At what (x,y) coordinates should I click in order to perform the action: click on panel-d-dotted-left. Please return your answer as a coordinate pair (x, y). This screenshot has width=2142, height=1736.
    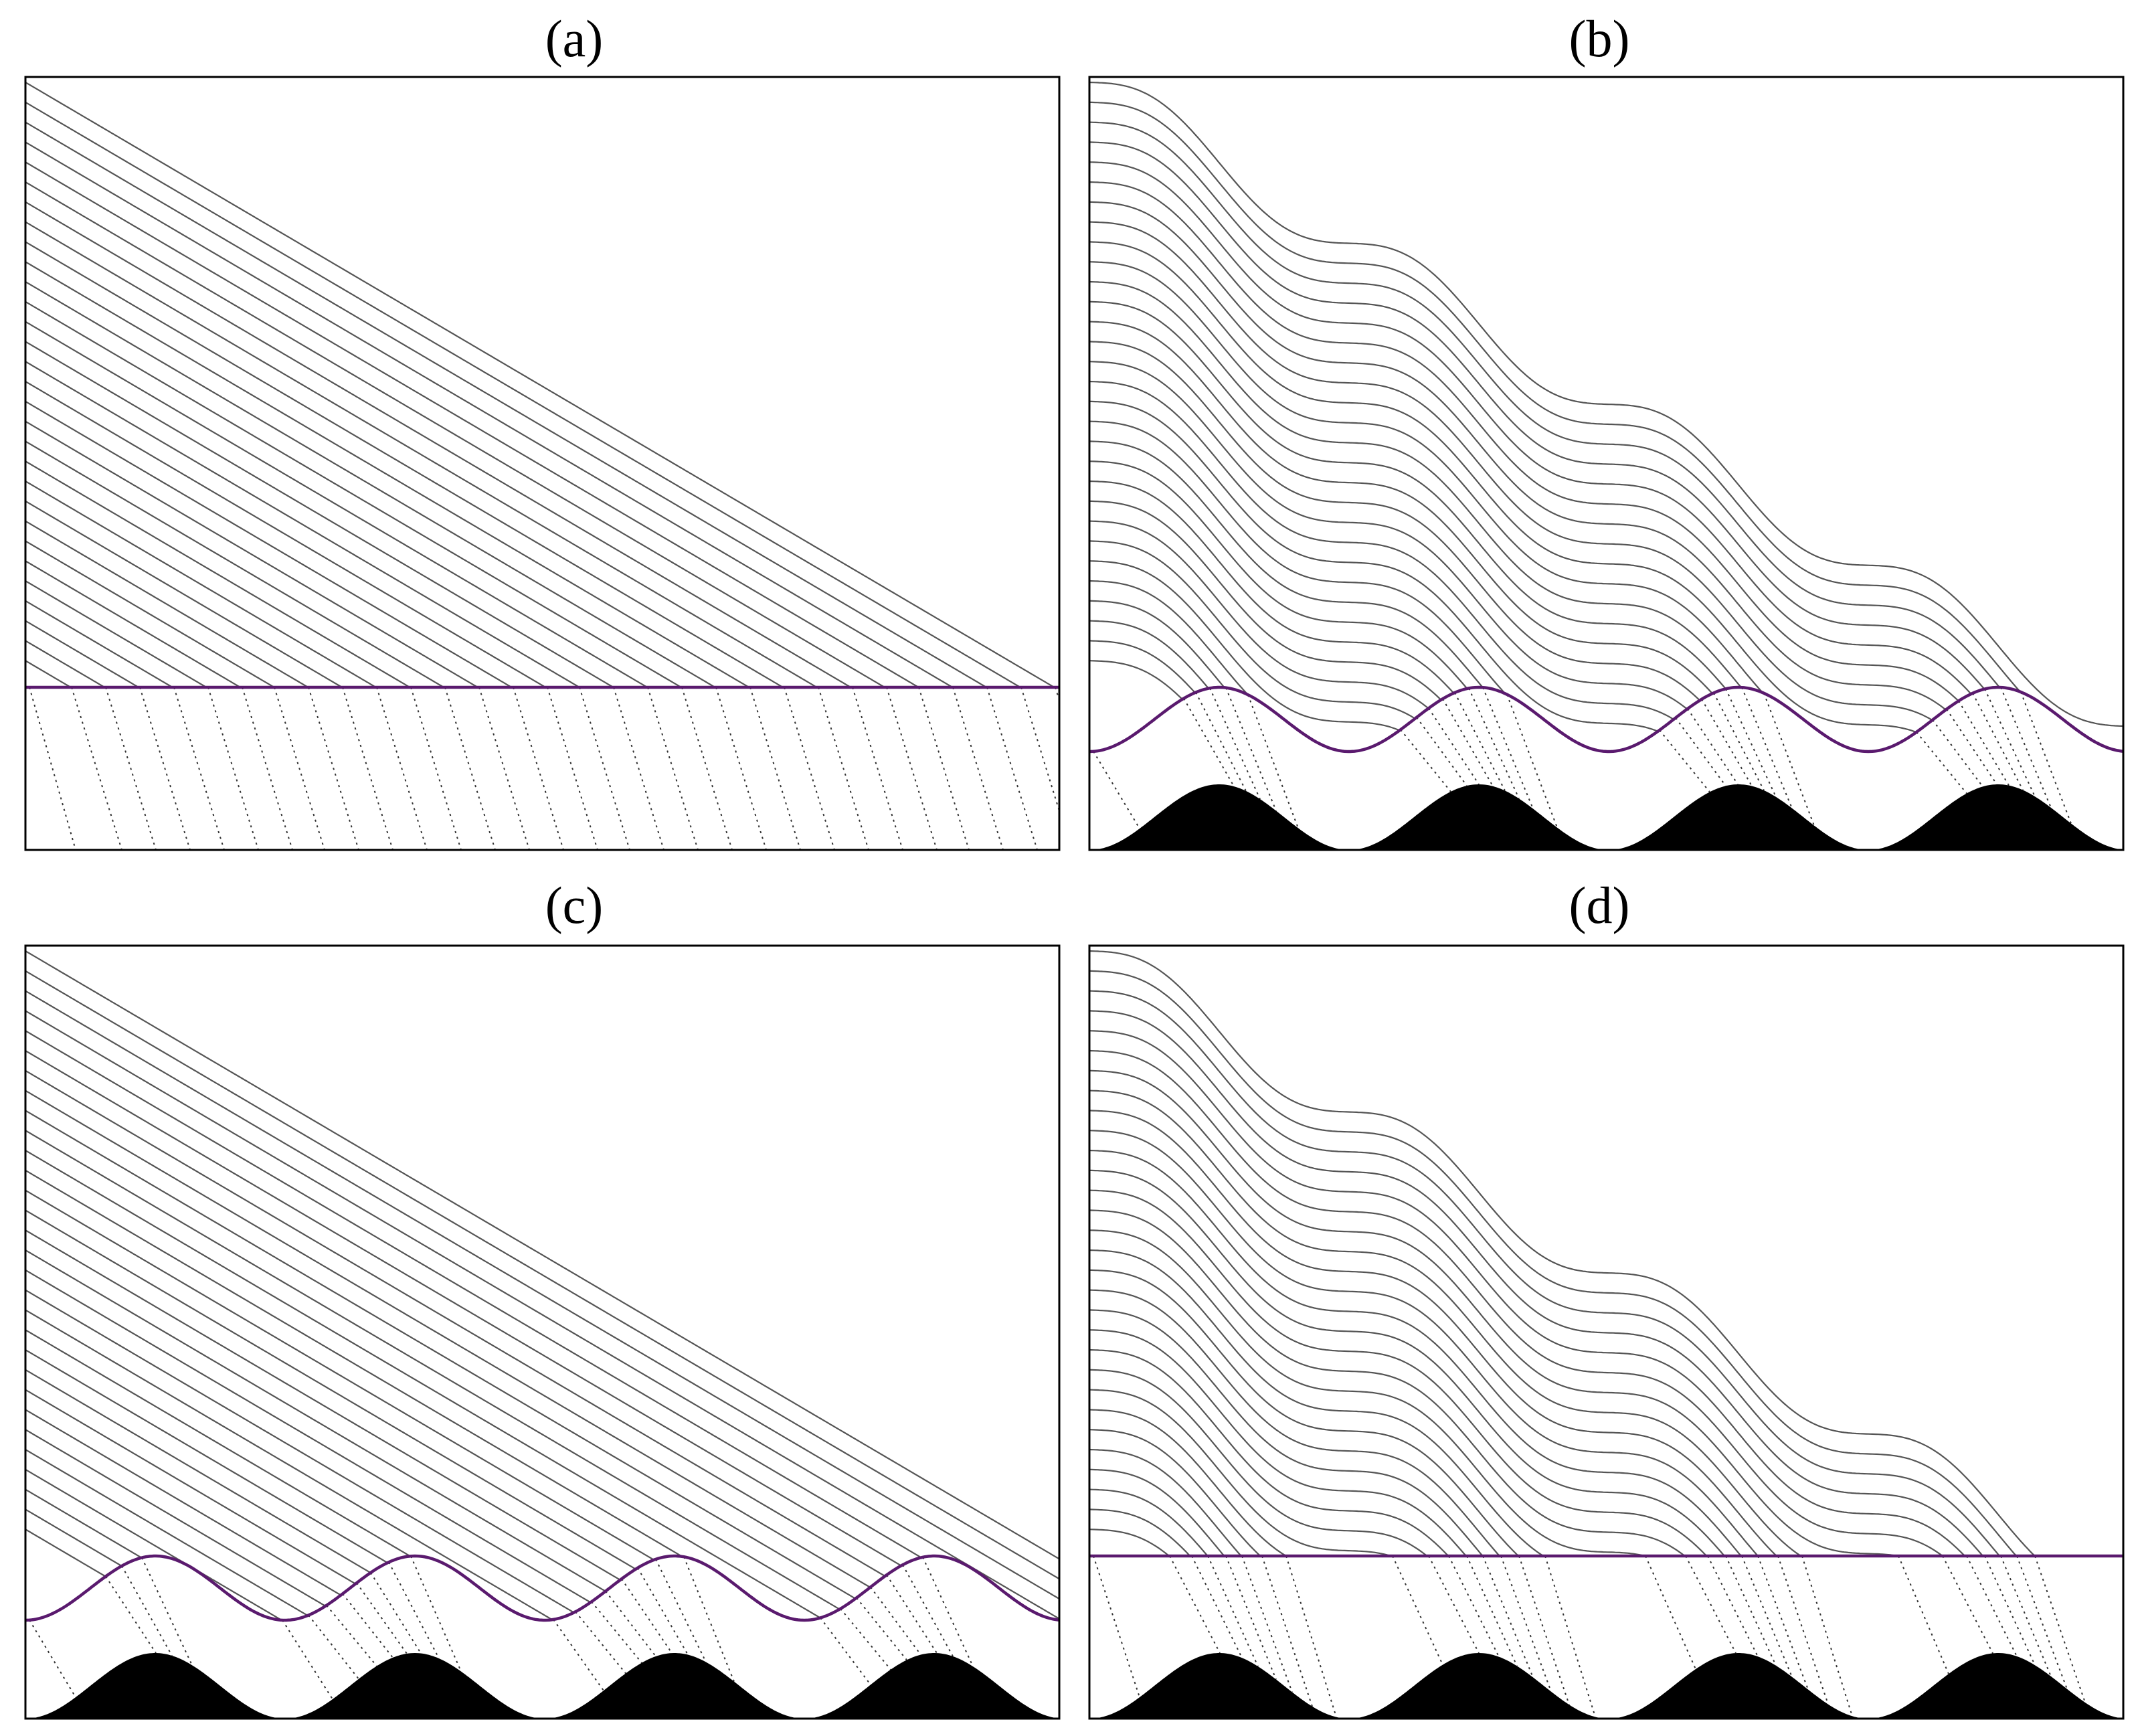
    Looking at the image, I should click on (1116, 1626).